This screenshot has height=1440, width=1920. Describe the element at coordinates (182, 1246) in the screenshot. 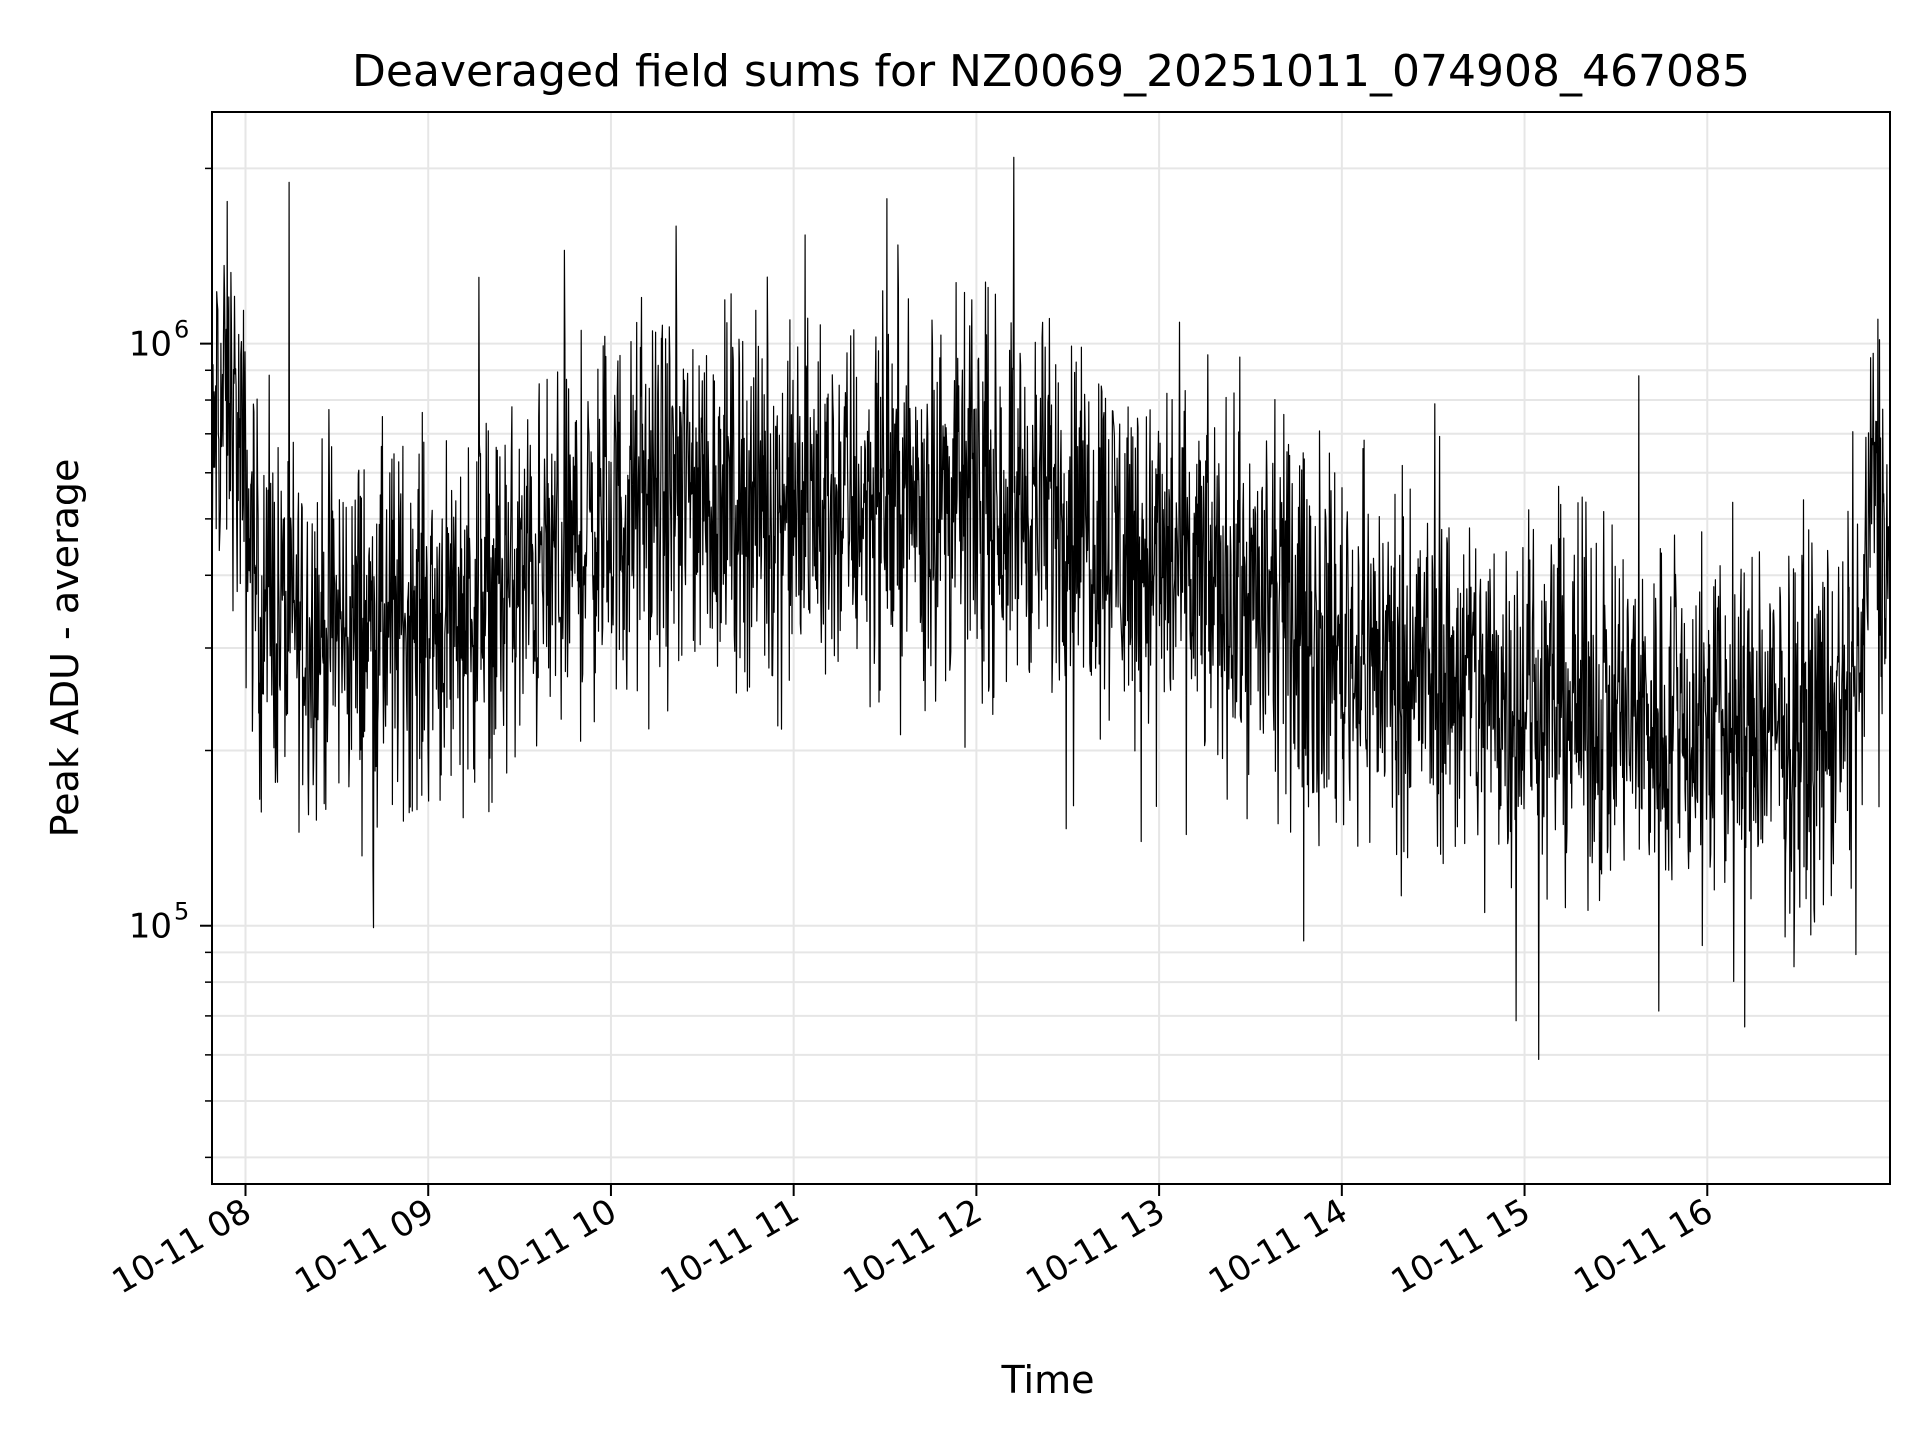

I see `x-tick-label: 10-11 08` at that location.